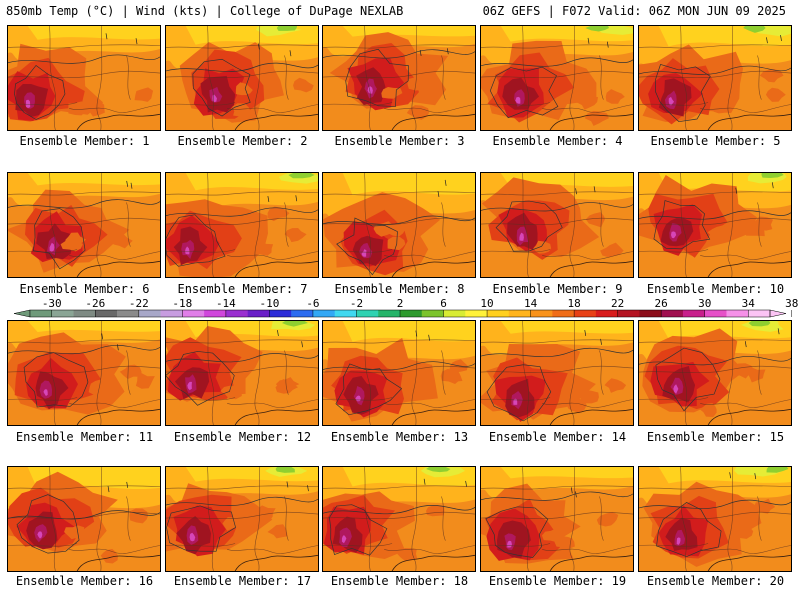  I want to click on ensemble-member-label: Ensemble Member: 9, so click(557, 289).